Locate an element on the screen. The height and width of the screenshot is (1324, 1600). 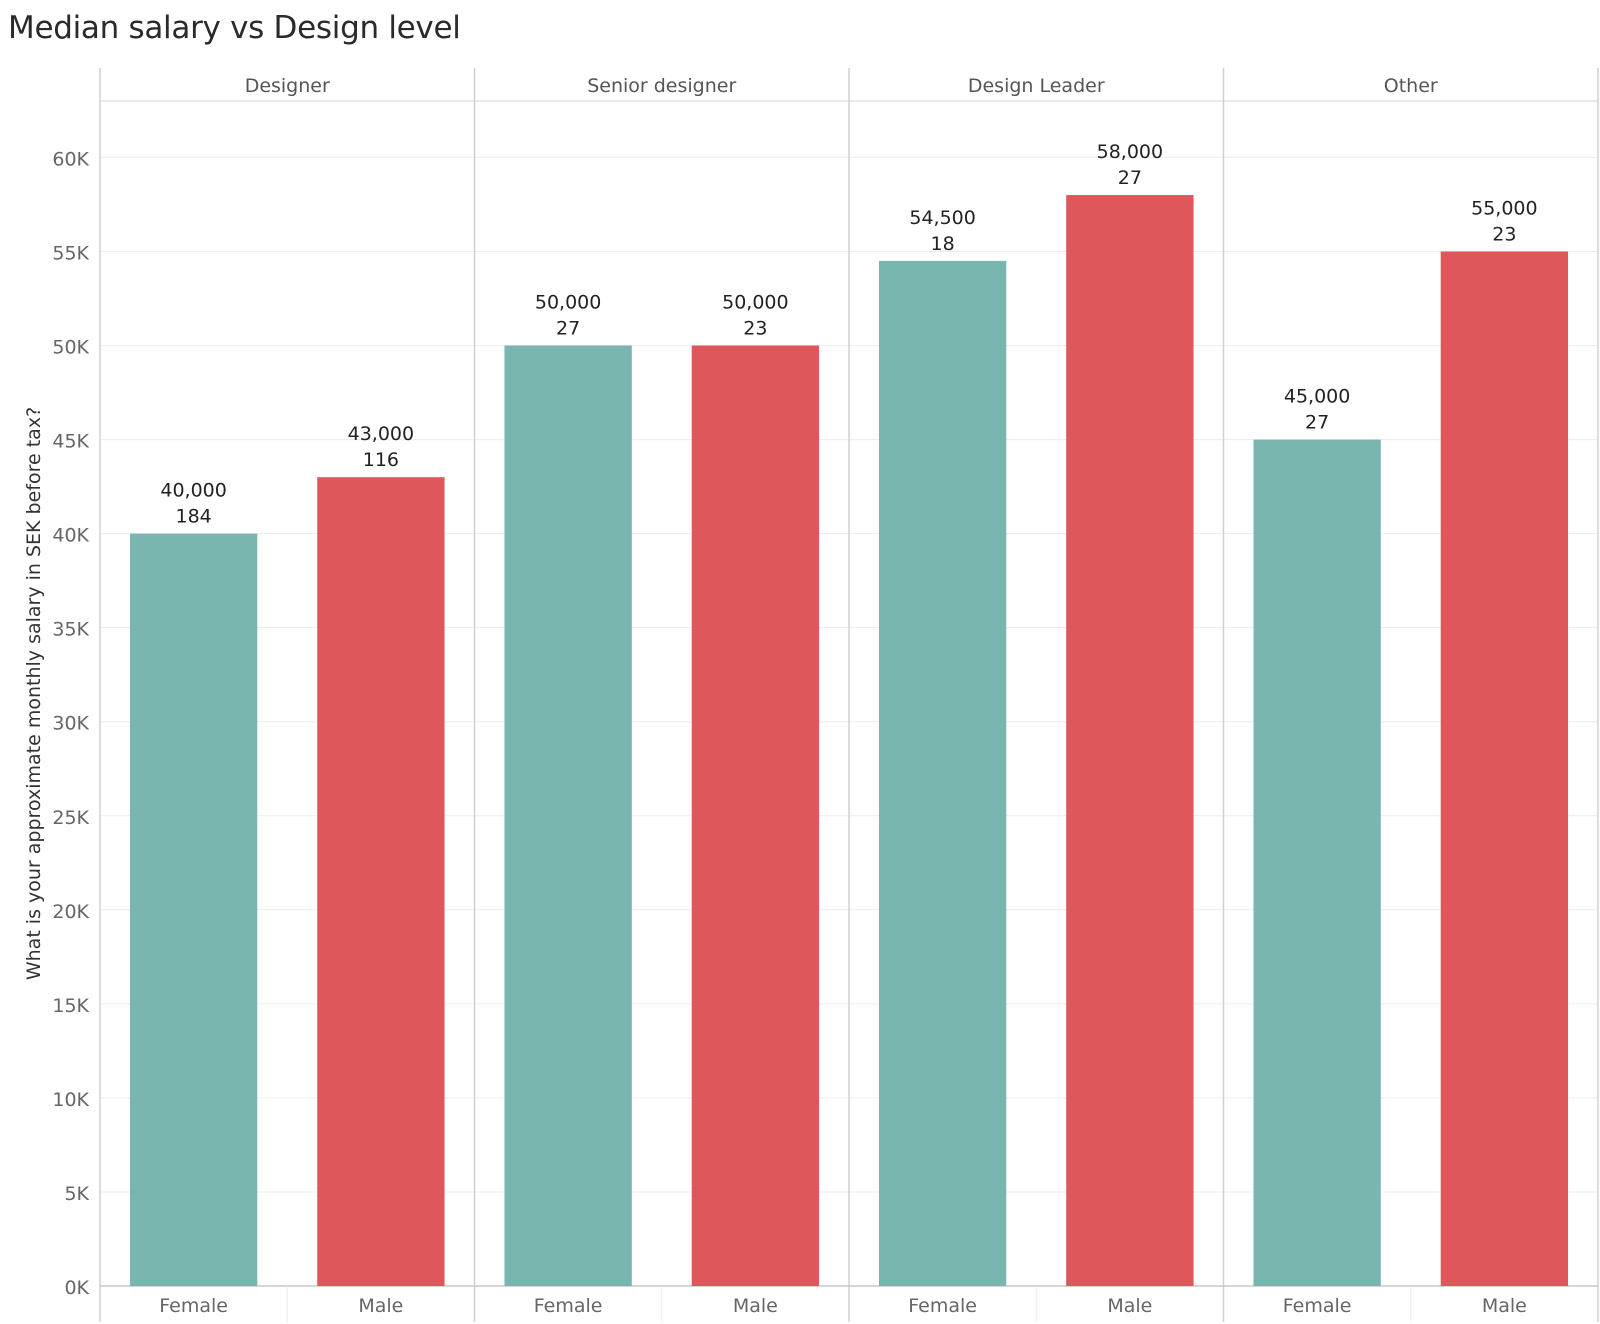
bar-value-label: 40,000 is located at coordinates (193, 491).